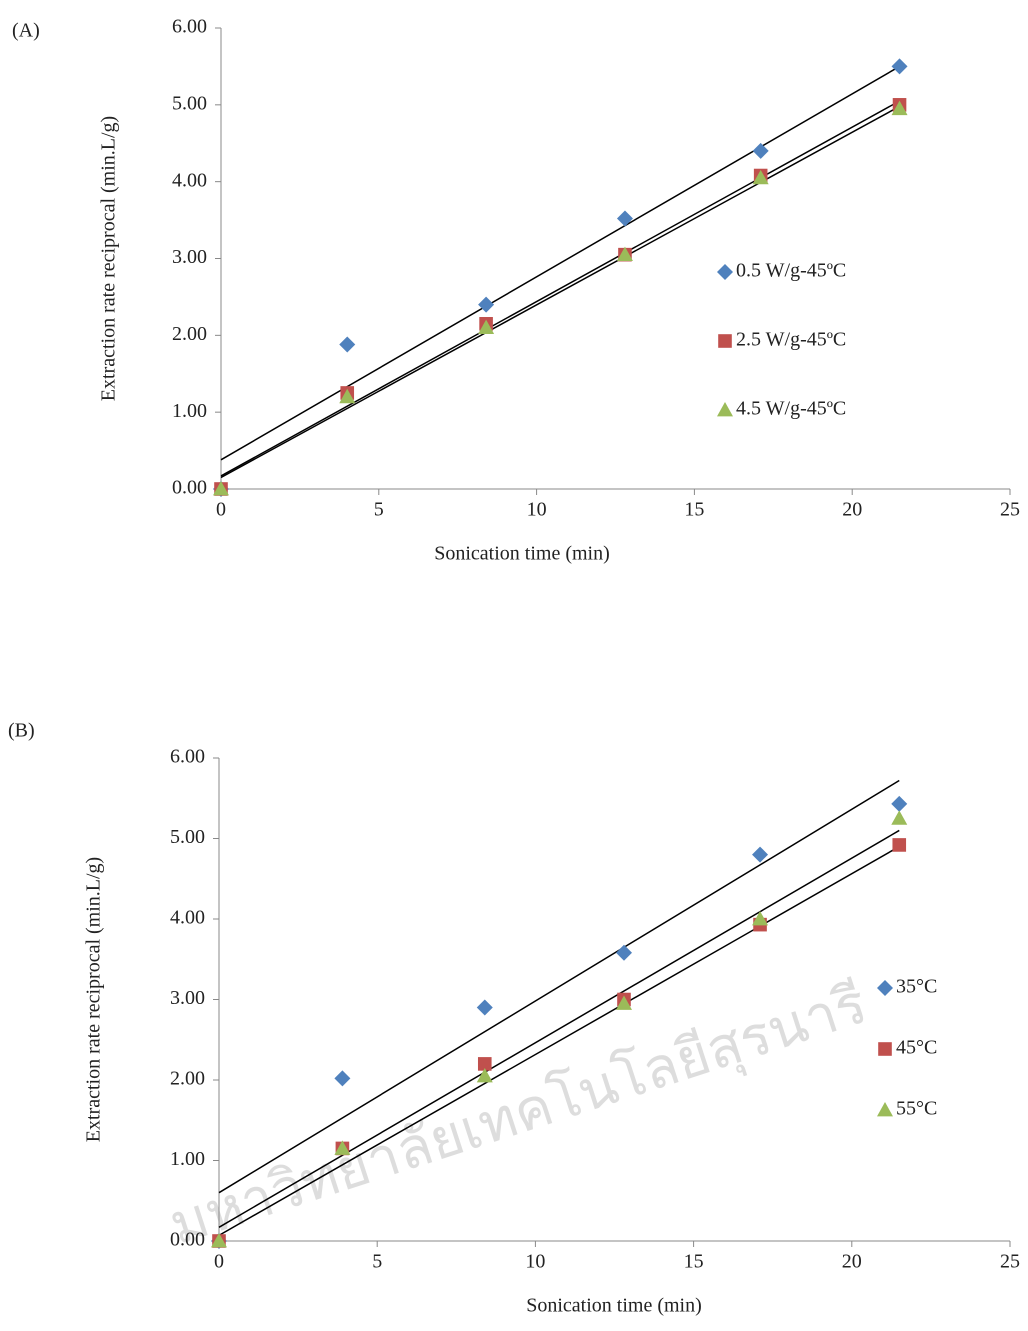  Describe the element at coordinates (791, 271) in the screenshot. I see `legend-label: 0.5 W/g-45ºC` at that location.